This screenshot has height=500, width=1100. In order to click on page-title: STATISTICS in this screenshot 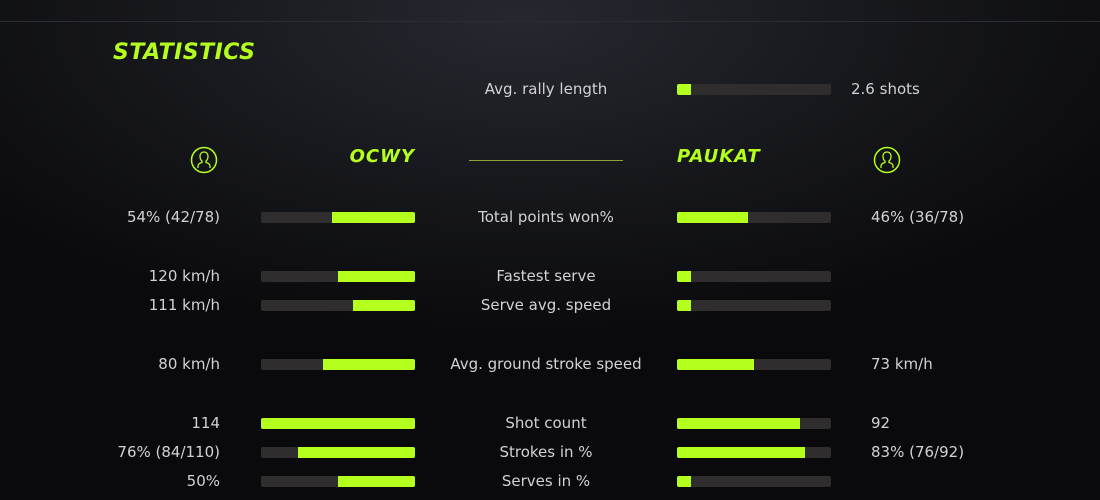, I will do `click(184, 52)`.